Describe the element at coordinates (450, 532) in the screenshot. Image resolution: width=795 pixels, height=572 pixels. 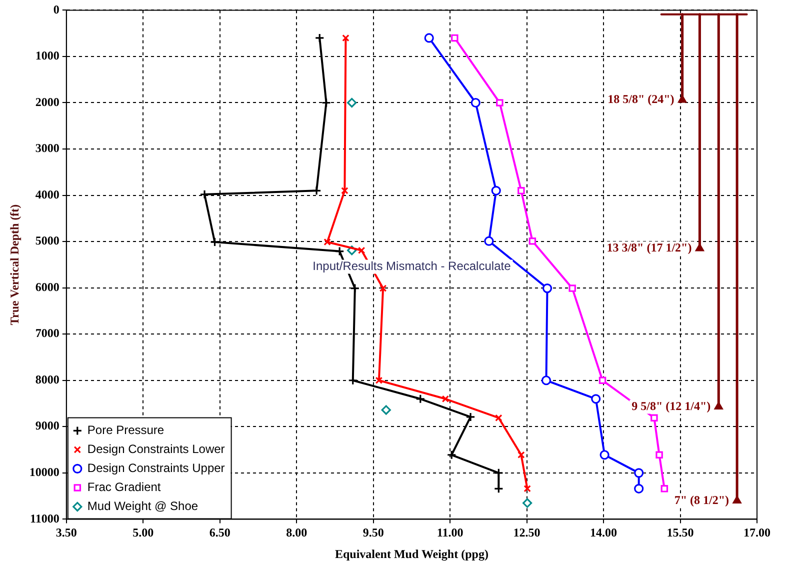
I see `x-tick-label: 11.00` at that location.